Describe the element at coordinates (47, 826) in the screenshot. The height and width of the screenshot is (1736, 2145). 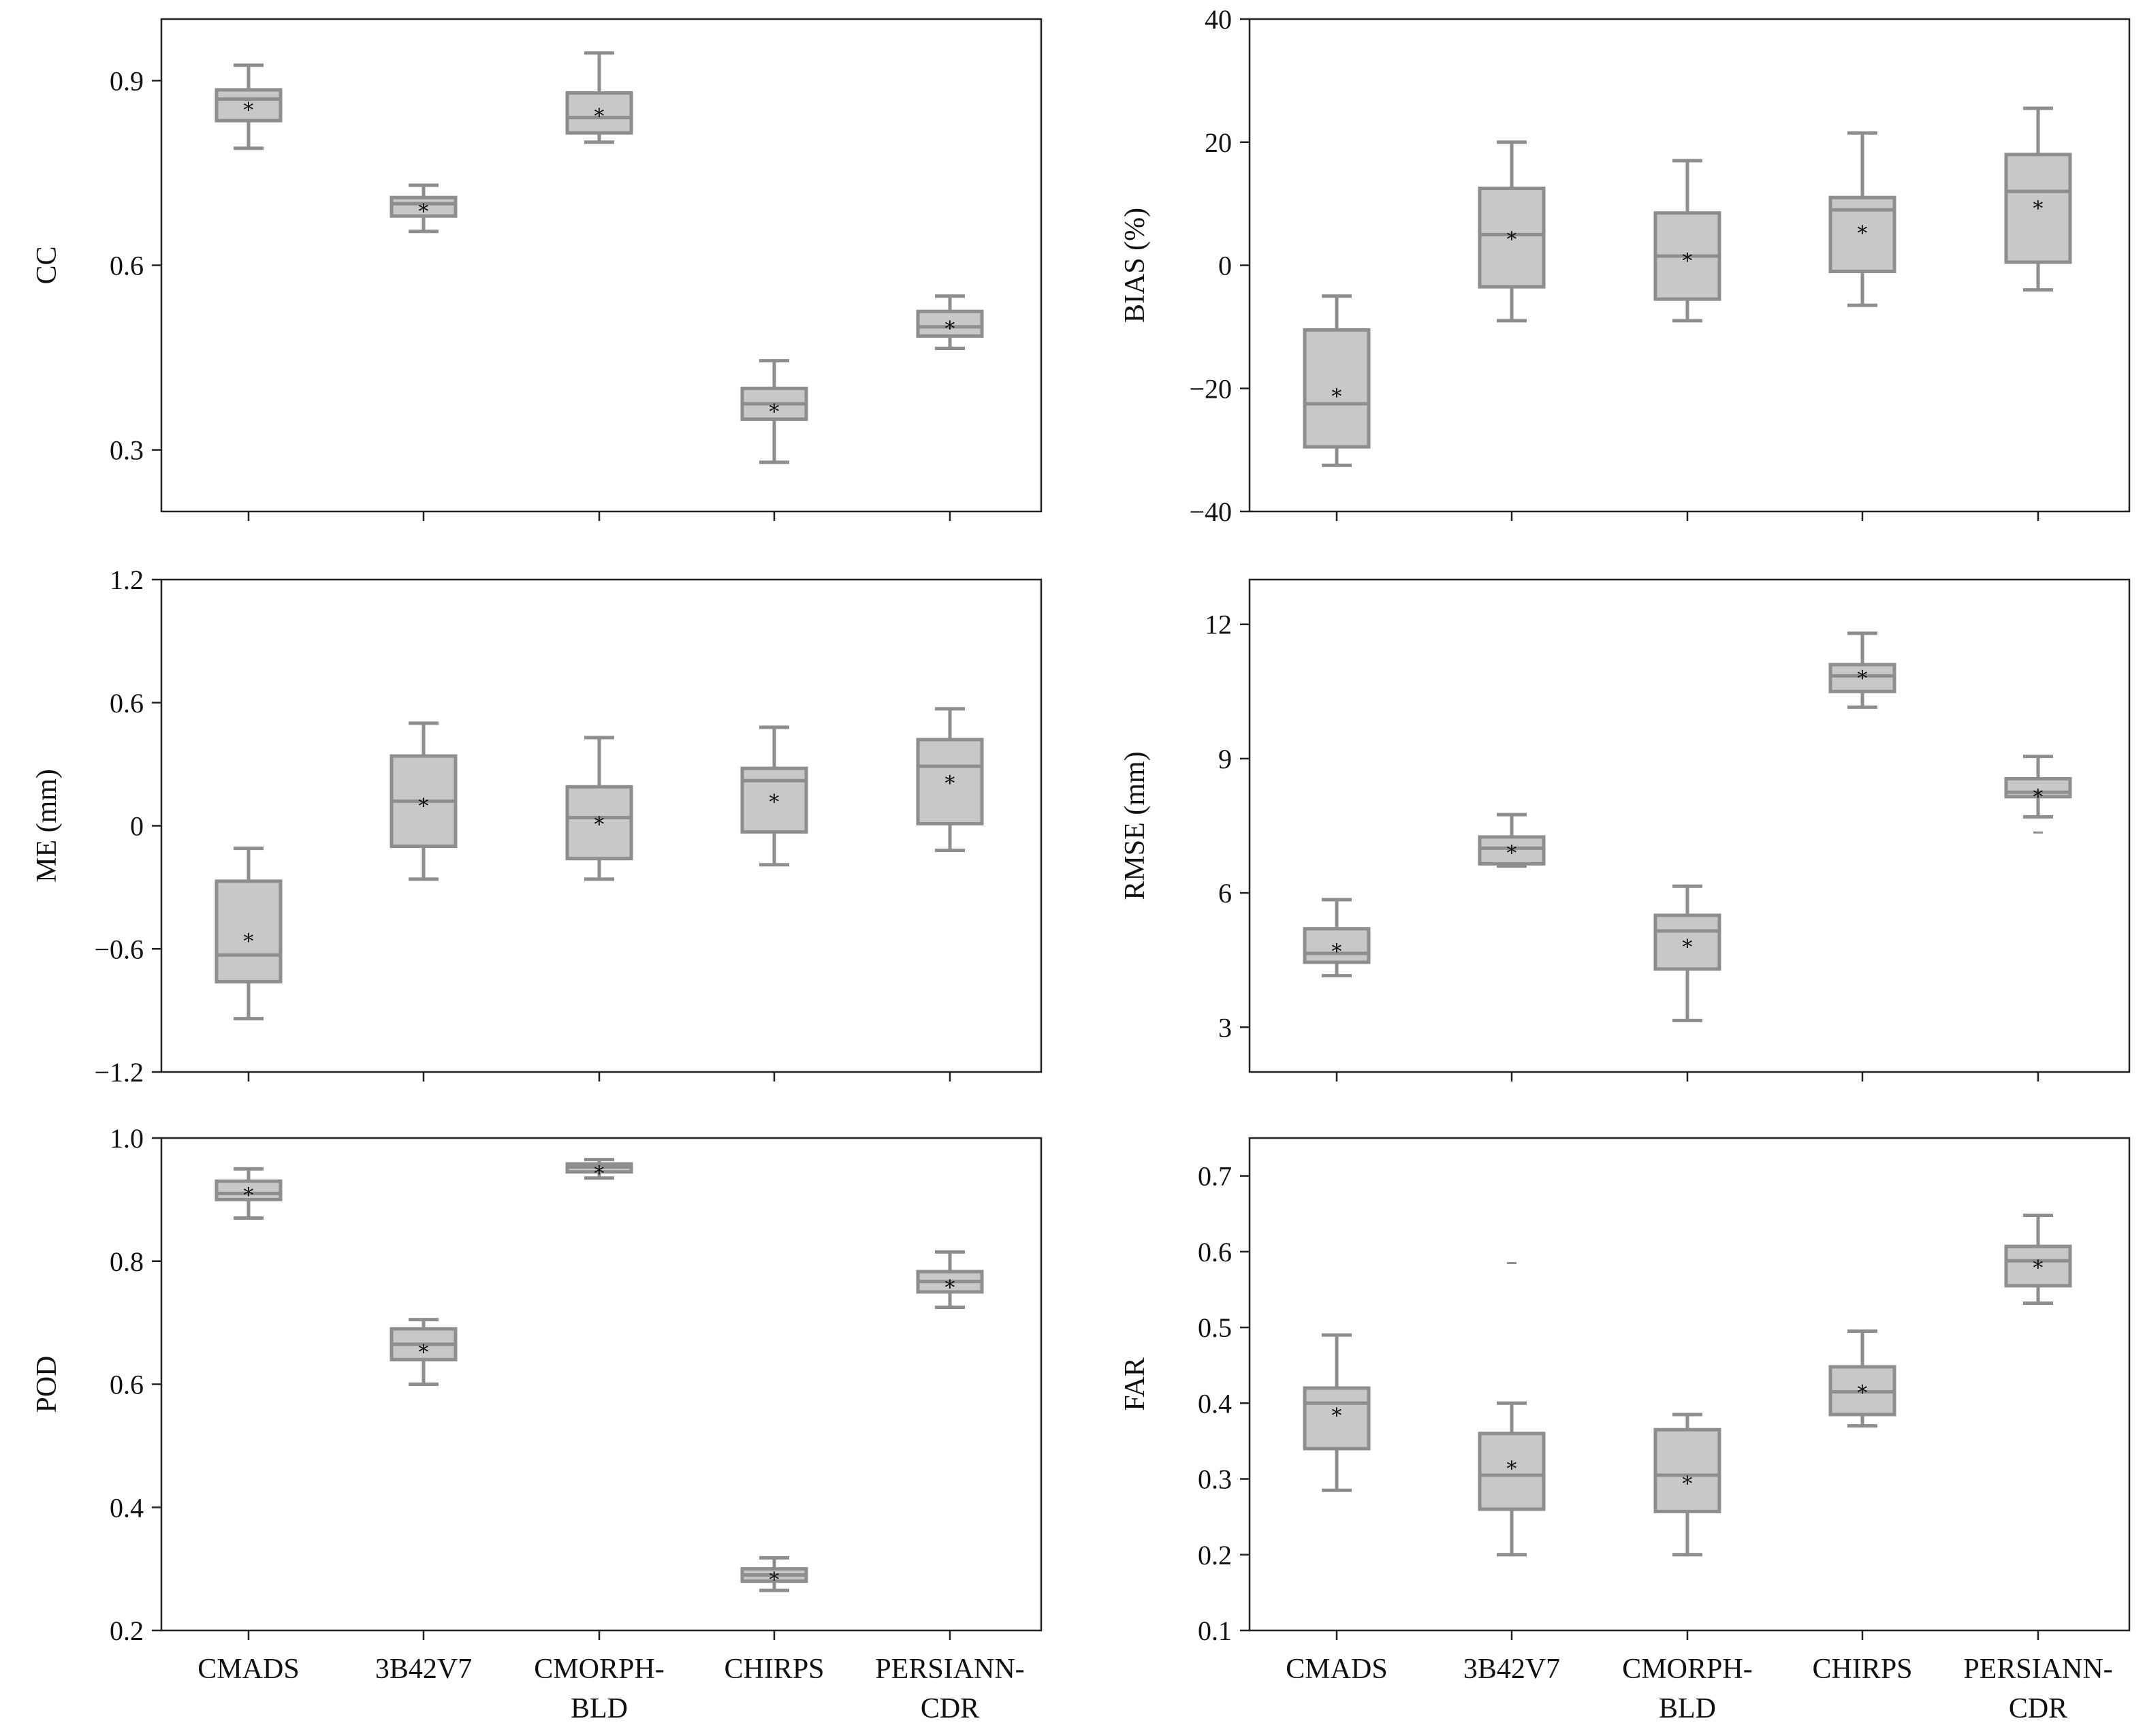
I see `y-axis-label: ME (mm)` at that location.